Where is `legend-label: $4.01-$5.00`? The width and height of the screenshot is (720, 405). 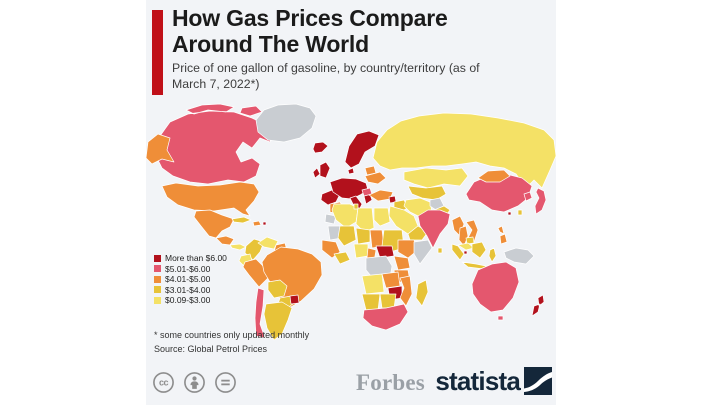
legend-label: $4.01-$5.00 is located at coordinates (188, 279).